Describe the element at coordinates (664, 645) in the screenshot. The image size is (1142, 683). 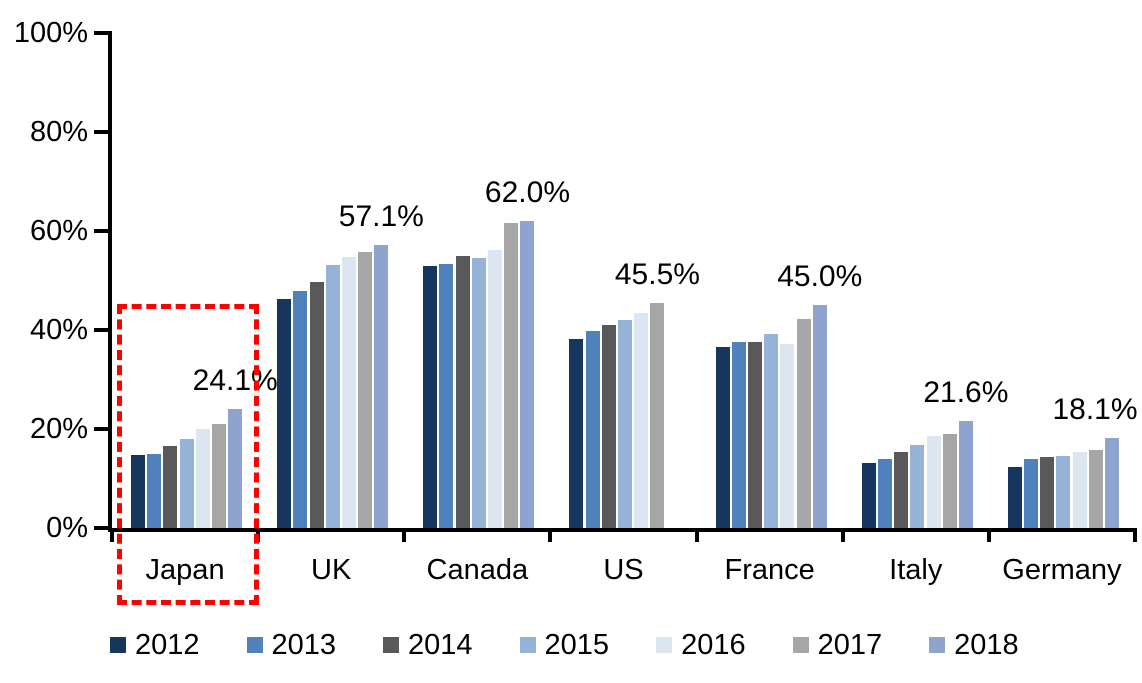
I see `legend-swatch-2016` at that location.